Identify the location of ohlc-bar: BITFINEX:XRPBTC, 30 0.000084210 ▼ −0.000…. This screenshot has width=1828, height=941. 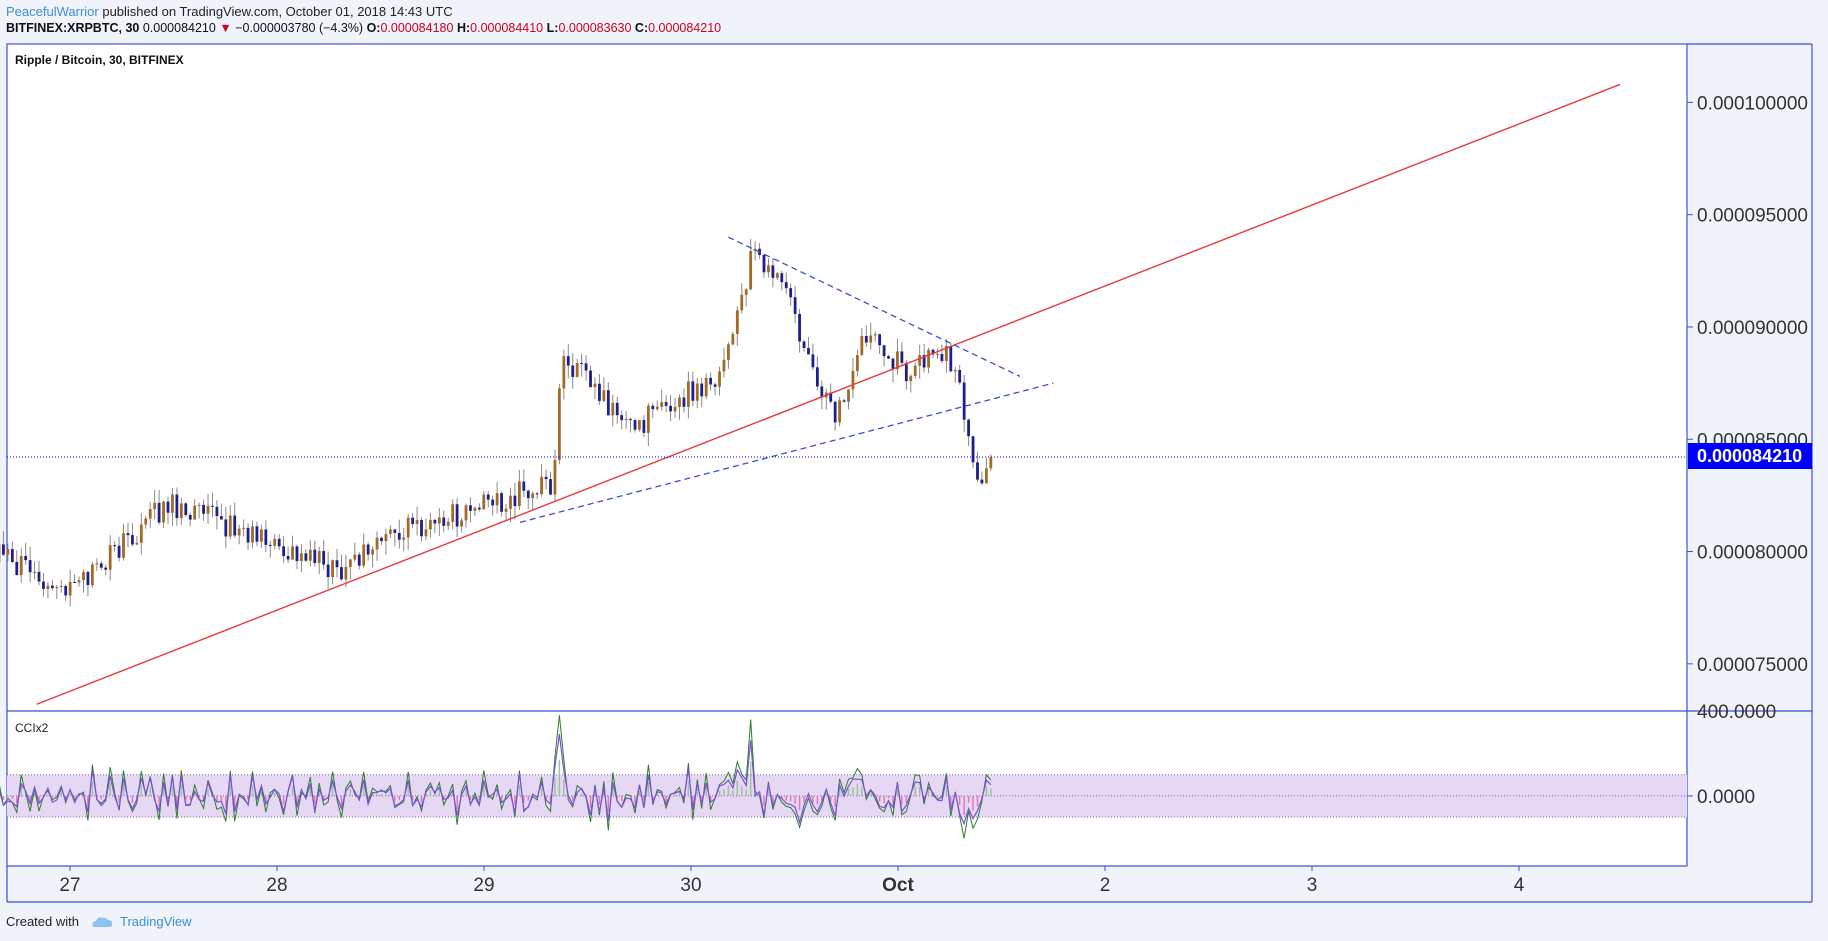
(363, 28).